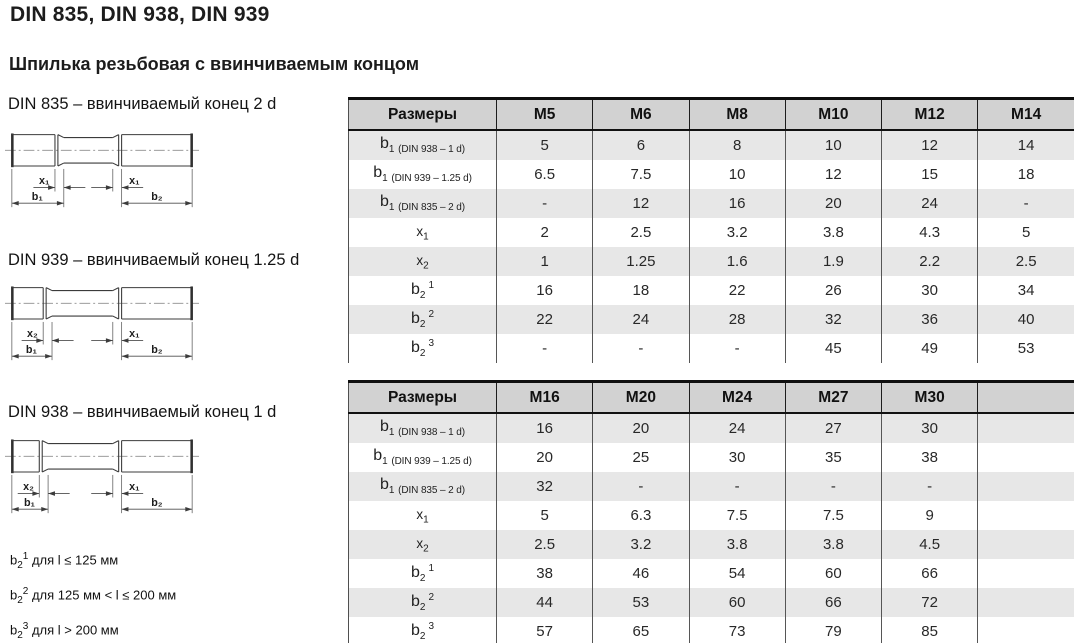 The image size is (1074, 643). I want to click on value-cell: 54, so click(737, 573).